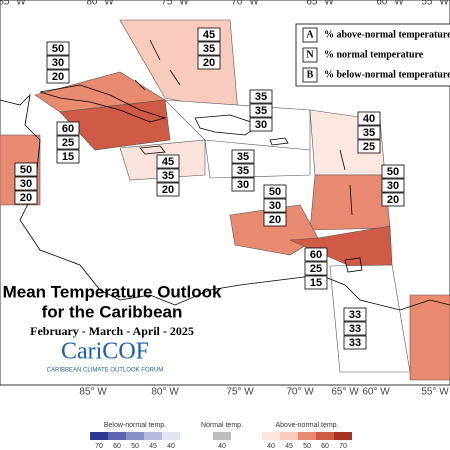  I want to click on colorbar-label: Normal temp., so click(222, 425).